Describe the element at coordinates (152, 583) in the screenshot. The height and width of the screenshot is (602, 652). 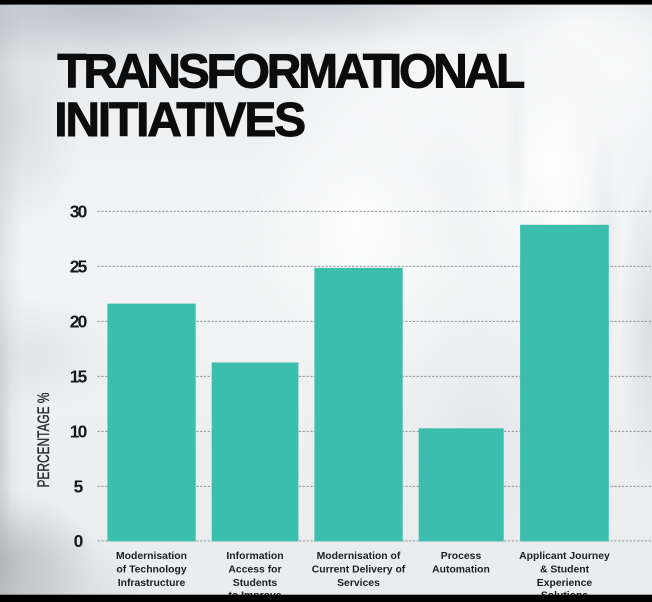
I see `svg-text: Infrastructure` at that location.